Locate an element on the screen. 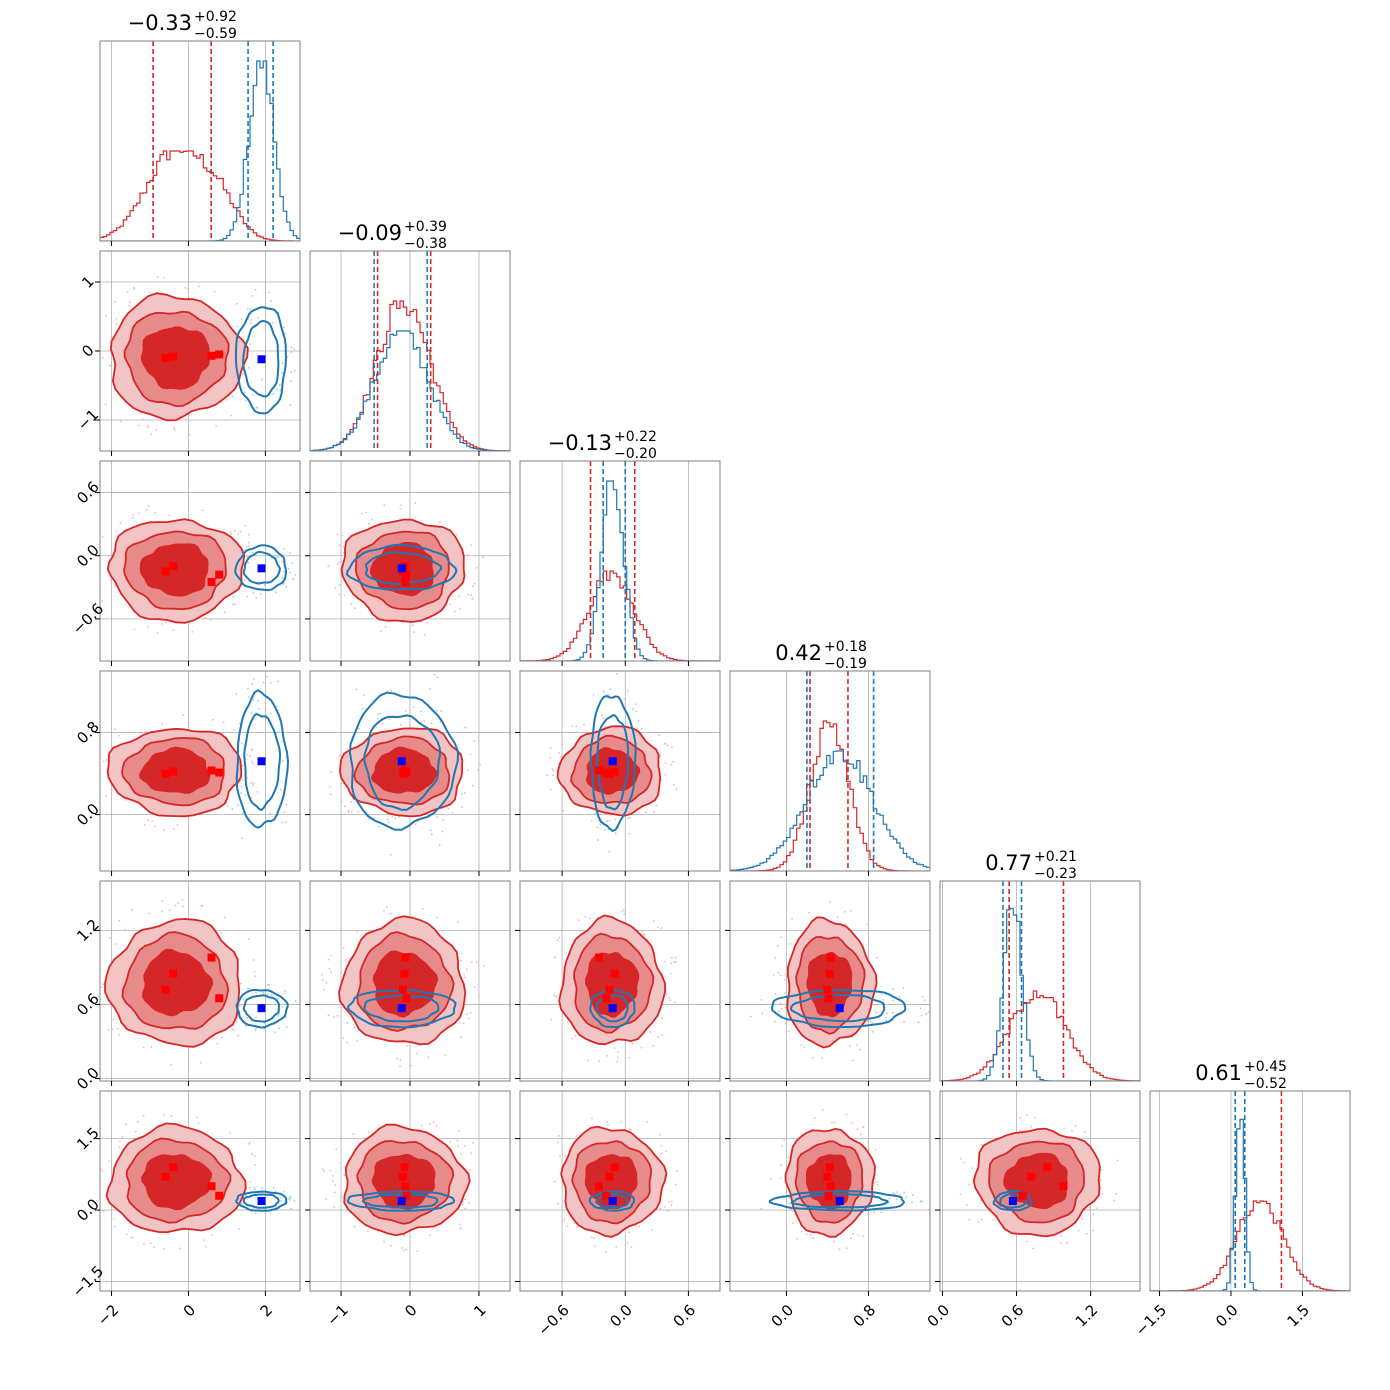  x-tick-label-0-1: 0 is located at coordinates (189, 1310).